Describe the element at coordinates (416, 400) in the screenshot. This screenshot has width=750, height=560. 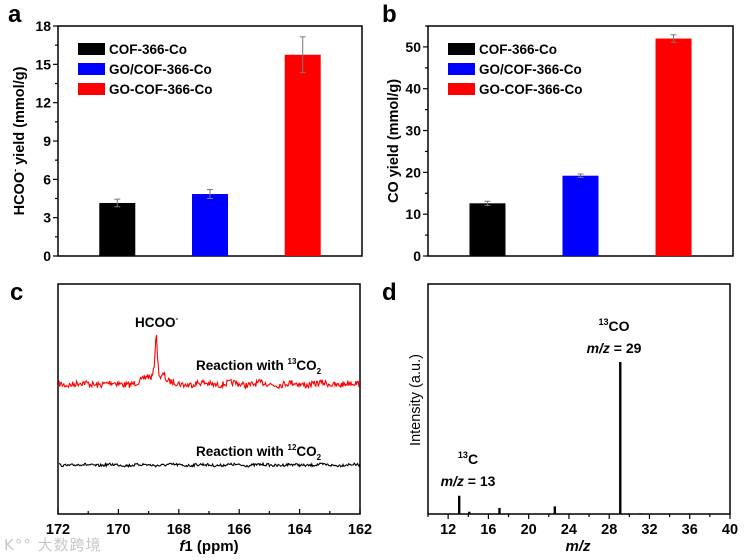
I see `y-axis-label: Intensity (a.u.)` at that location.